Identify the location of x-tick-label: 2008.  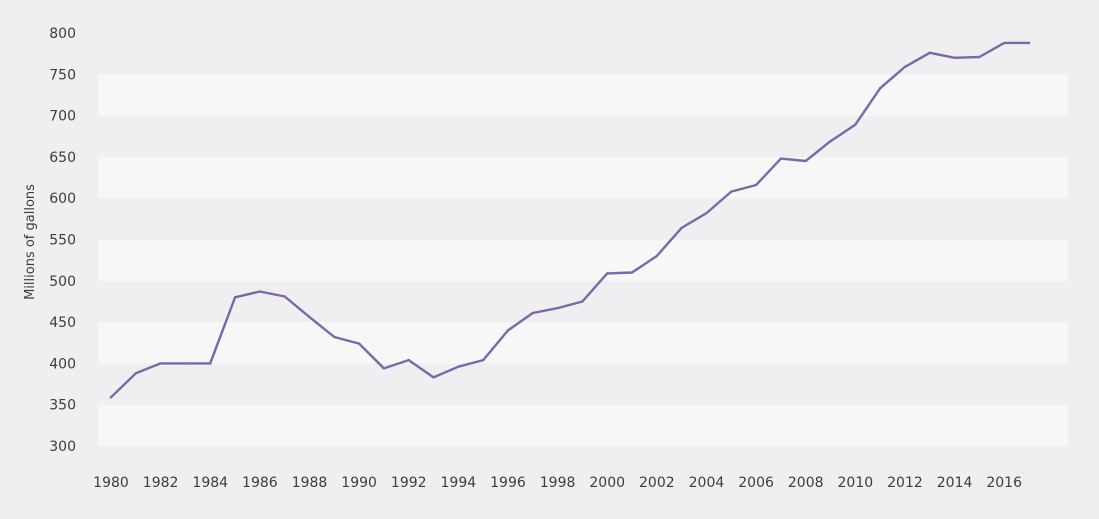
(806, 483).